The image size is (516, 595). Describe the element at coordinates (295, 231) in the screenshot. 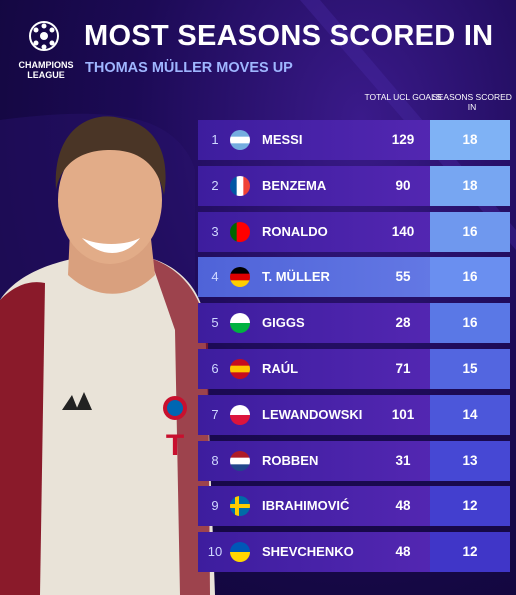

I see `player-name: RONALDO` at that location.